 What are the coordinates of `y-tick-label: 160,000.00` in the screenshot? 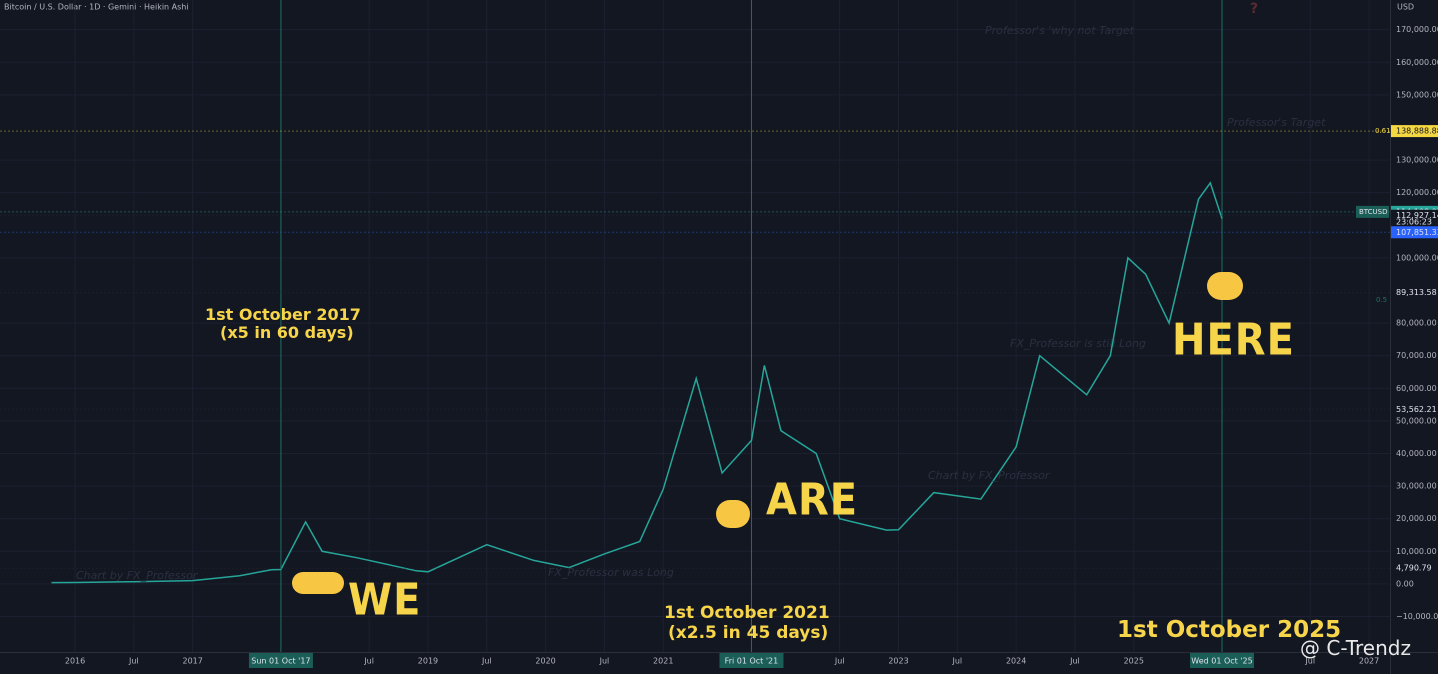 It's located at (1417, 62).